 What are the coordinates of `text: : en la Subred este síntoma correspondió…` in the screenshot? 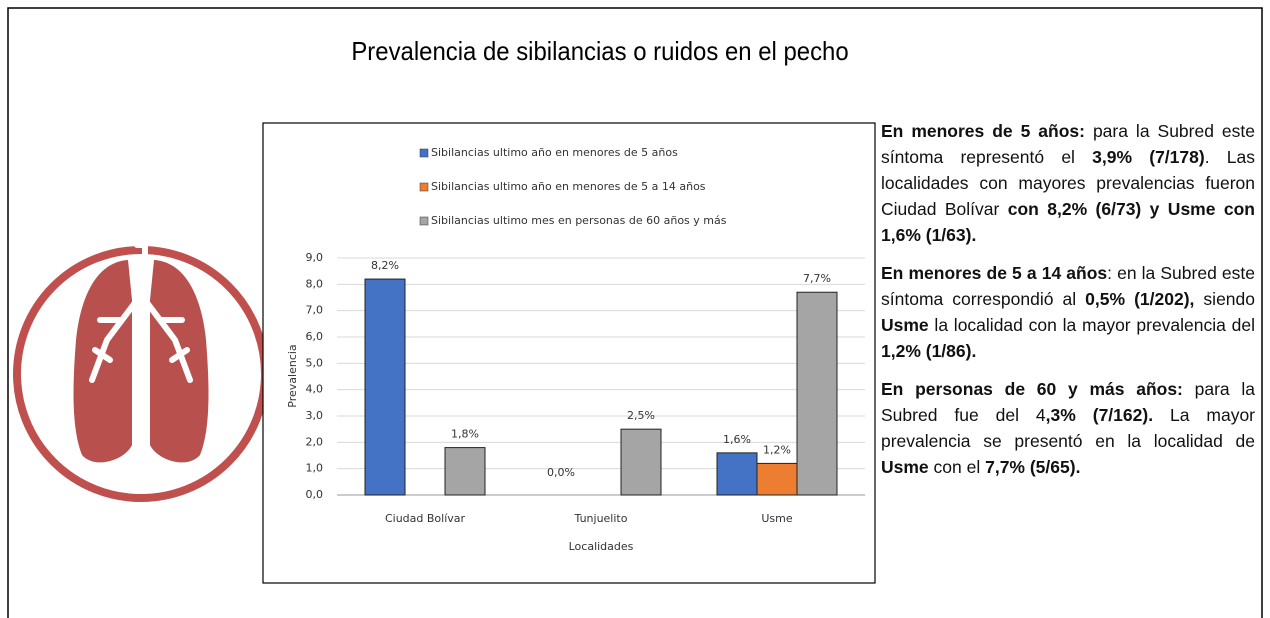 It's located at (1068, 286).